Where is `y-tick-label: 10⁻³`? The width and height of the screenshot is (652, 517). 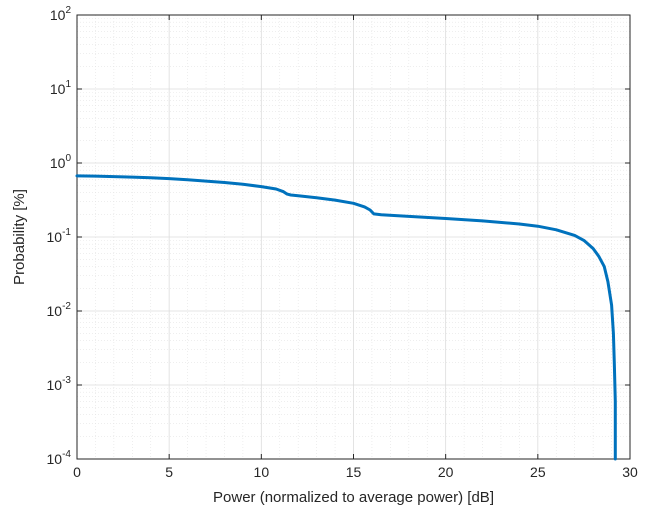 y-tick-label: 10⁻³ is located at coordinates (59, 384).